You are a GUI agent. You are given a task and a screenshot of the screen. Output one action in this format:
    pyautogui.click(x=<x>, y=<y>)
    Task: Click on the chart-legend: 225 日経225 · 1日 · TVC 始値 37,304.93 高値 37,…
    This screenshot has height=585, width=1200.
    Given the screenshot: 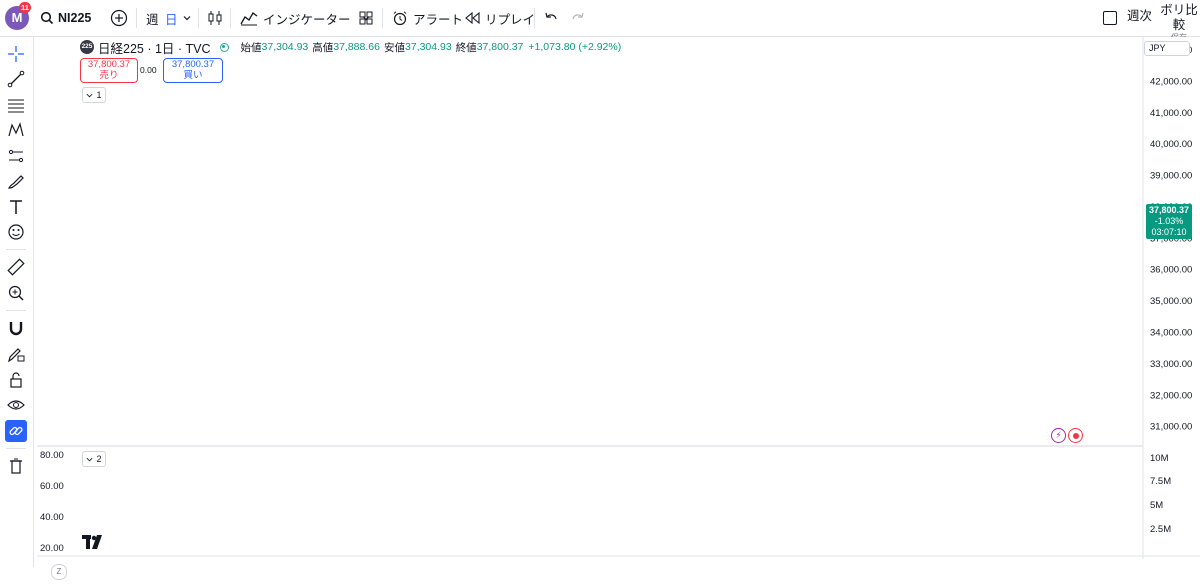 What is the action you would take?
    pyautogui.click(x=351, y=47)
    